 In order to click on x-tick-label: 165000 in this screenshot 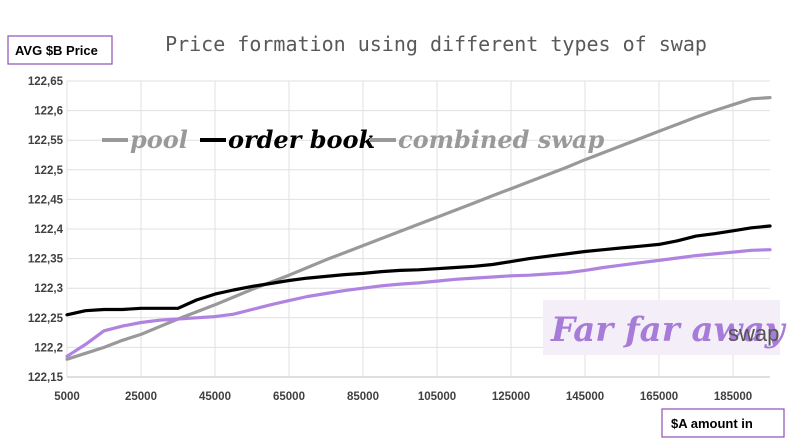, I will do `click(659, 397)`.